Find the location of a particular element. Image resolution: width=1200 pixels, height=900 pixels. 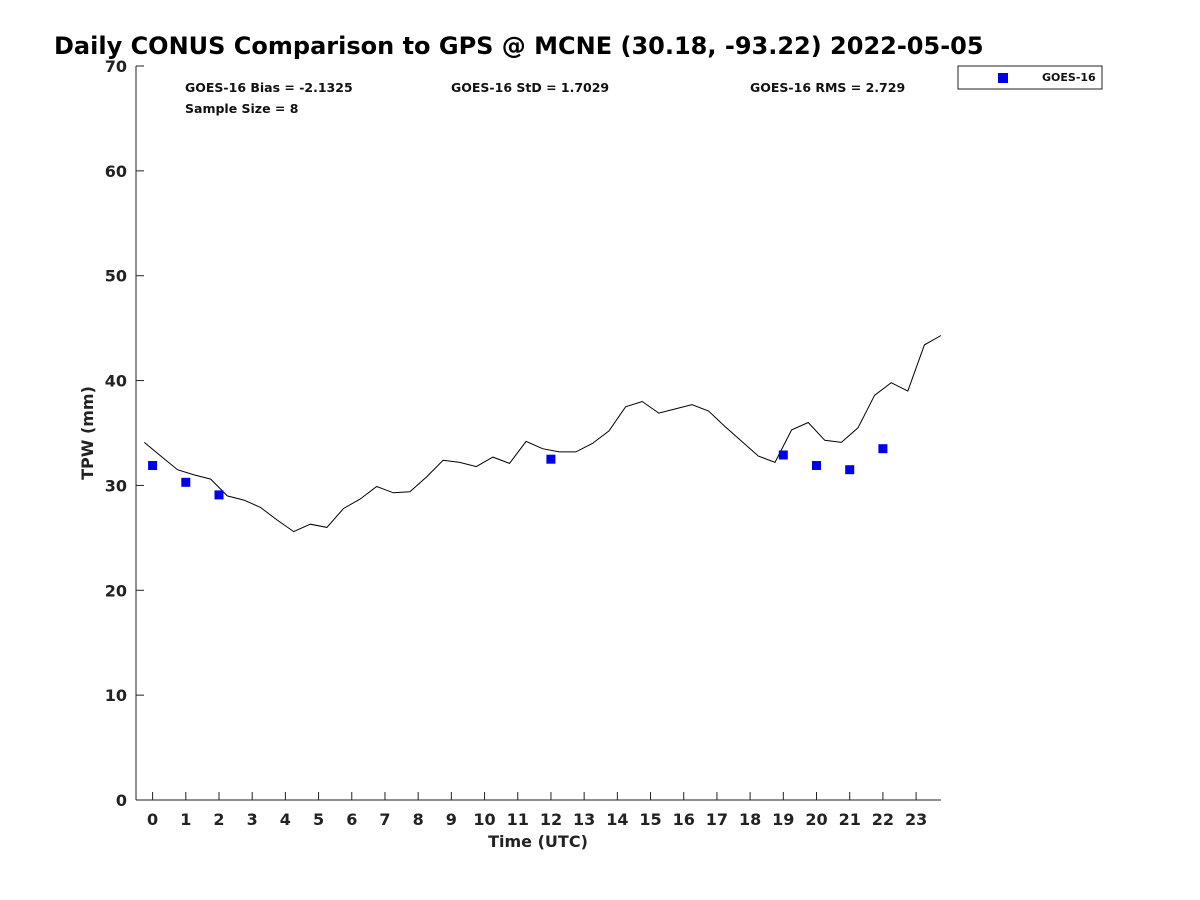

x-tick-label: 13 is located at coordinates (584, 819).